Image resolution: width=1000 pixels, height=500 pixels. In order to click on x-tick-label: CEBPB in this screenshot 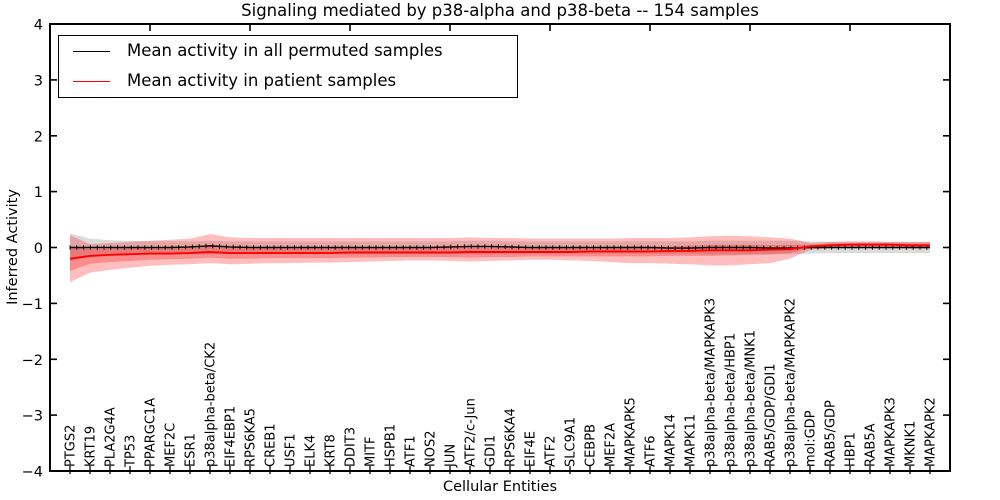, I will do `click(591, 445)`.